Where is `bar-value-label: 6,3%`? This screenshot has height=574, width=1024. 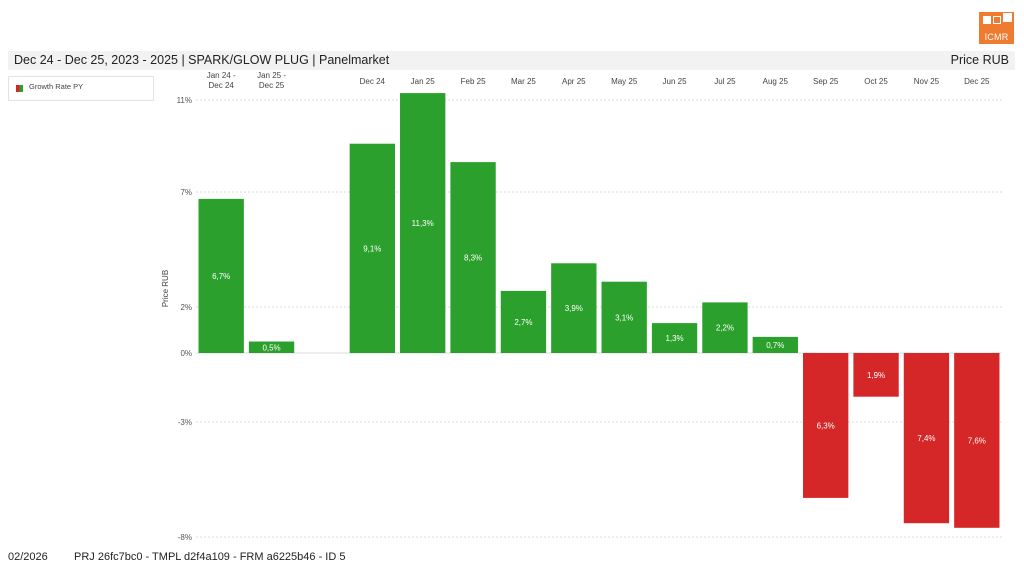
bar-value-label: 6,3% is located at coordinates (826, 425).